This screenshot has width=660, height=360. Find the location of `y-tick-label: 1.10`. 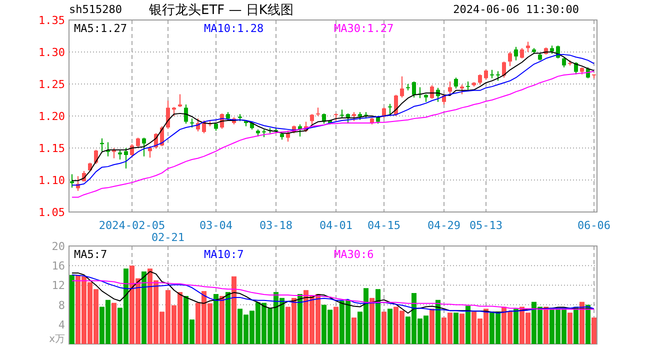

y-tick-label: 1.10 is located at coordinates (51, 180).